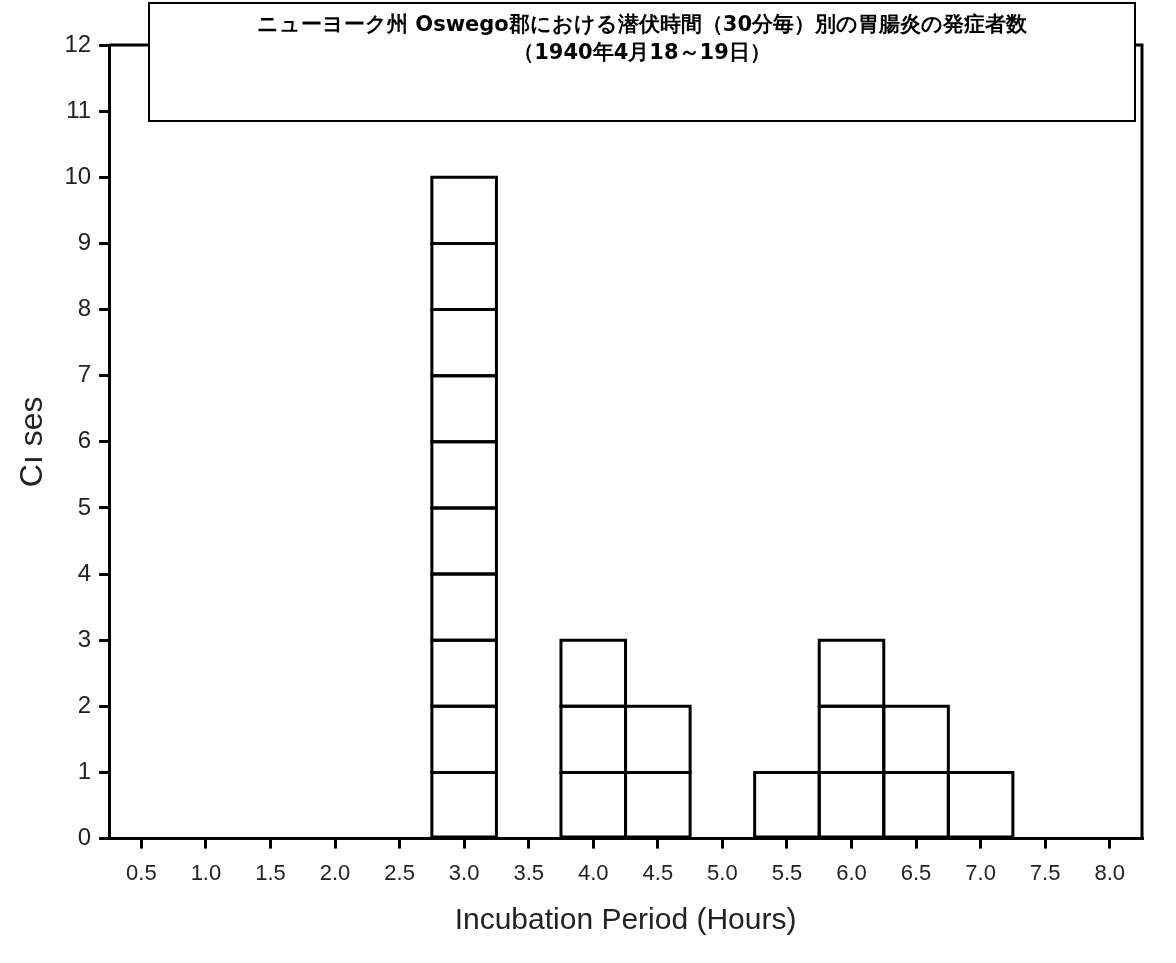  What do you see at coordinates (84, 308) in the screenshot?
I see `y-tick-label: 8` at bounding box center [84, 308].